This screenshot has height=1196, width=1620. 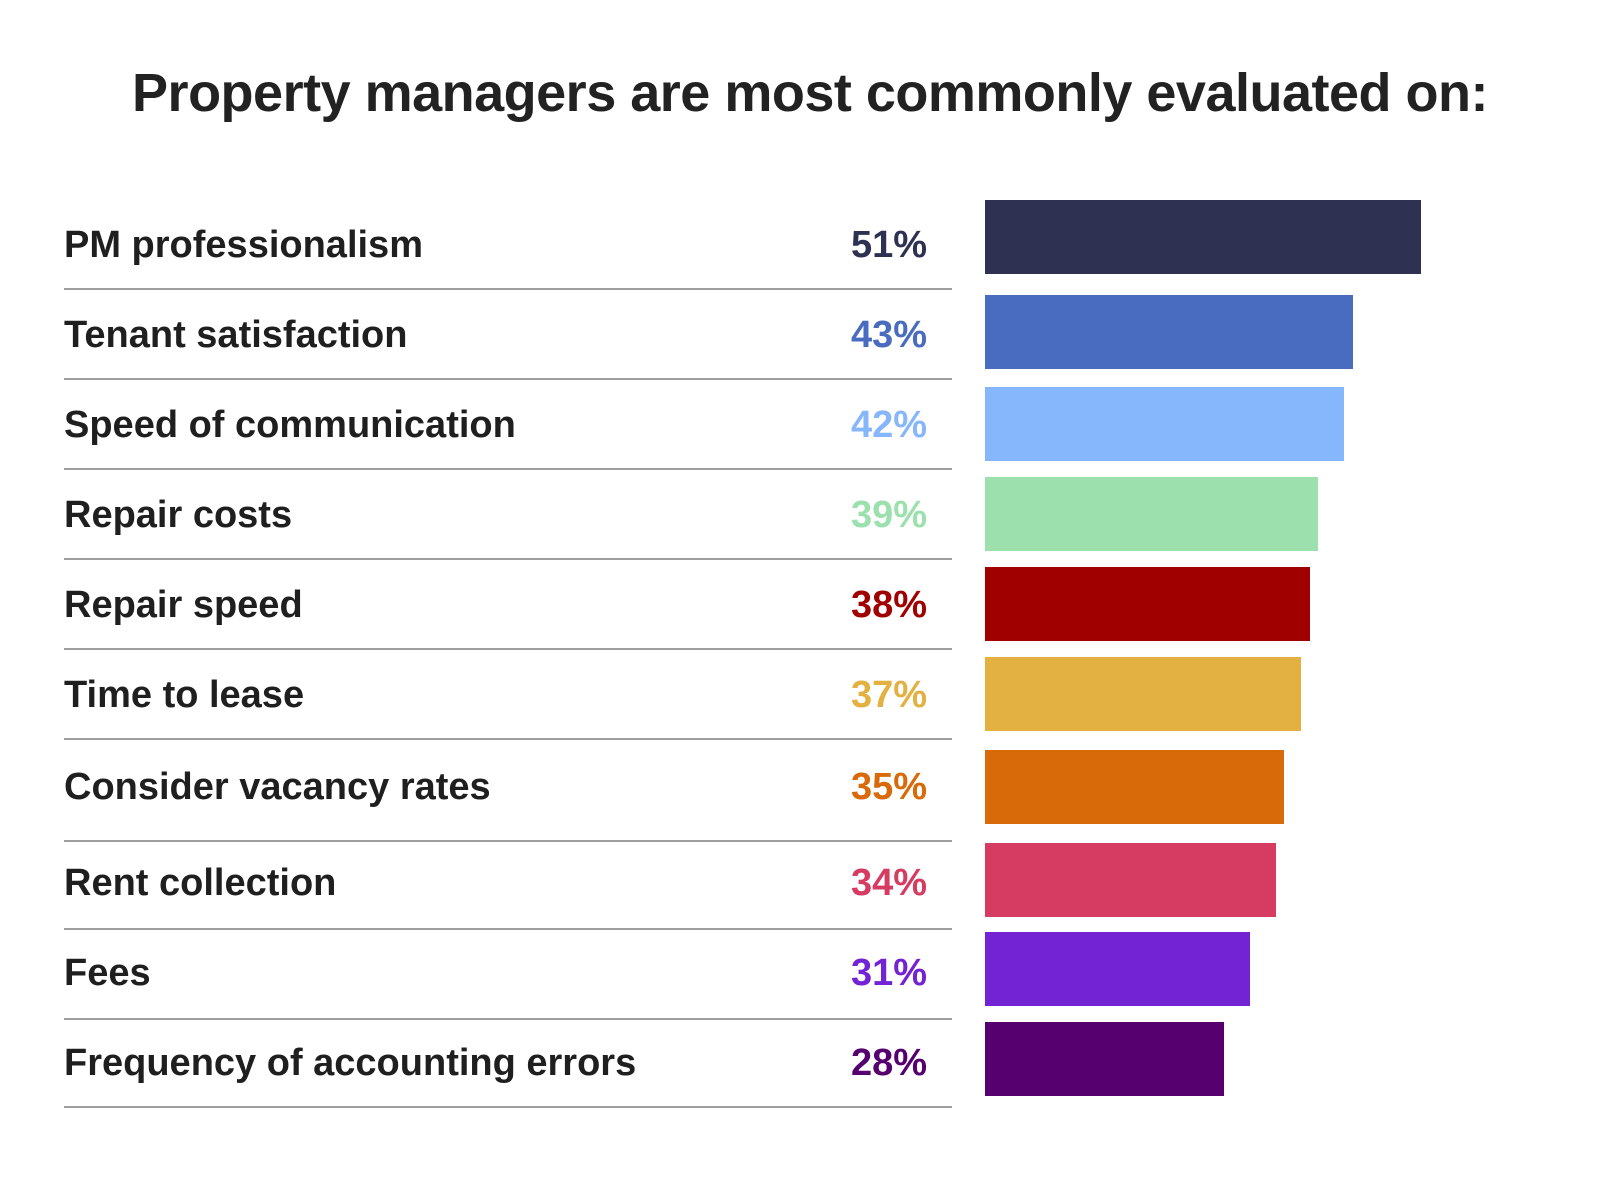 I want to click on category-label: Repair costs, so click(x=178, y=515).